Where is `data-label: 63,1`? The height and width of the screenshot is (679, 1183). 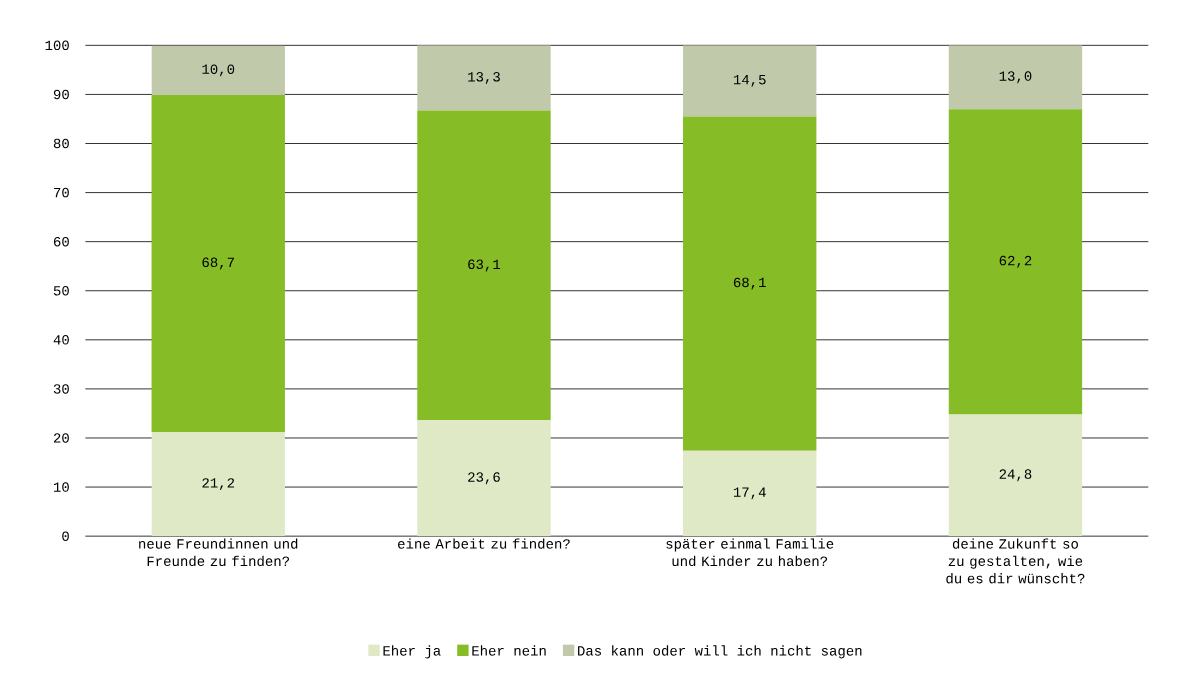 data-label: 63,1 is located at coordinates (484, 265).